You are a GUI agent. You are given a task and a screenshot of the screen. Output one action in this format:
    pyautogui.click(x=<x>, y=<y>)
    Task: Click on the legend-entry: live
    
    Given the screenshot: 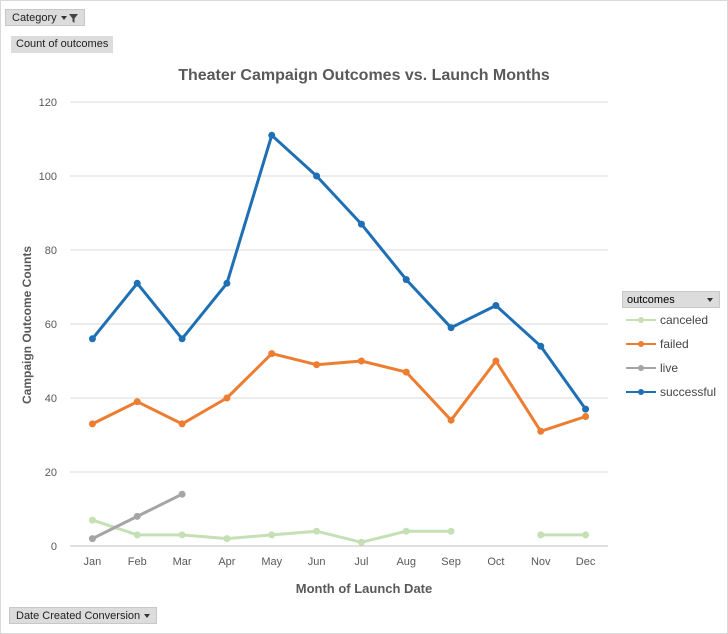 What is the action you would take?
    pyautogui.click(x=671, y=368)
    